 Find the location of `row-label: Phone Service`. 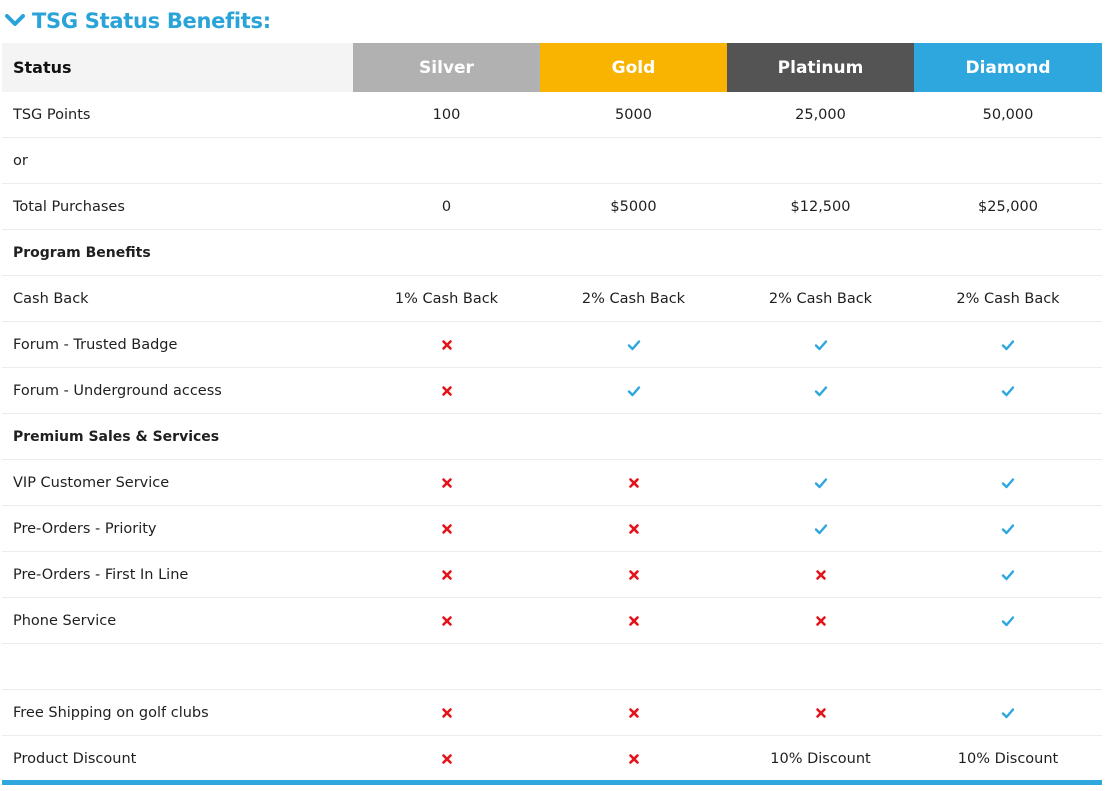

row-label: Phone Service is located at coordinates (177, 620).